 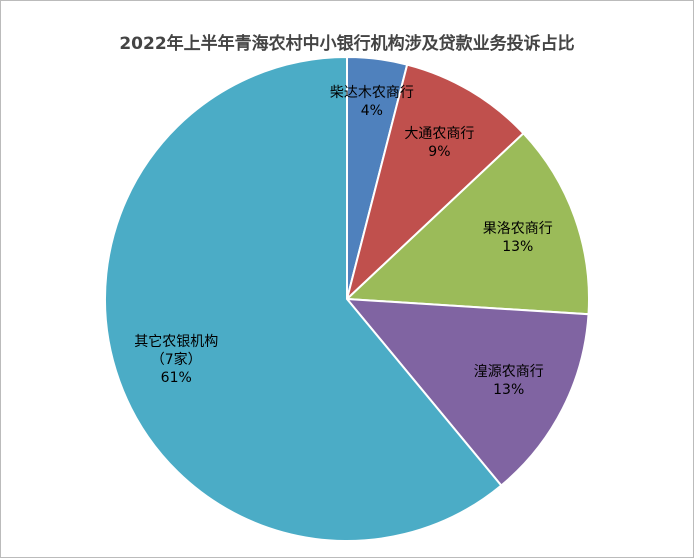 I want to click on slice-label: 柴达木农商行 4%, so click(x=372, y=102).